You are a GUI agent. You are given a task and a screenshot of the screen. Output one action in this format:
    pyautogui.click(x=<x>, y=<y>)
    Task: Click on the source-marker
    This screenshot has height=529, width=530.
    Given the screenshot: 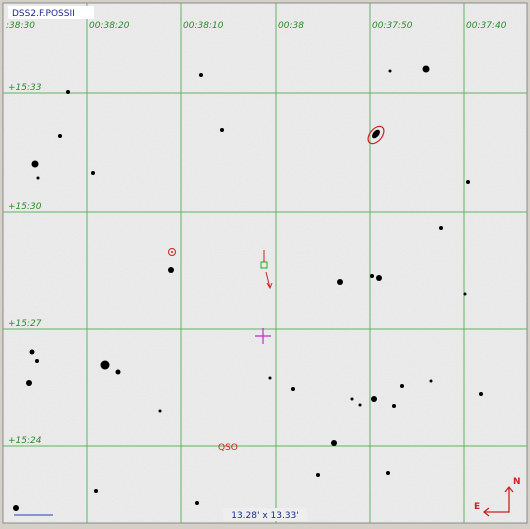 What is the action you would take?
    pyautogui.click(x=172, y=252)
    